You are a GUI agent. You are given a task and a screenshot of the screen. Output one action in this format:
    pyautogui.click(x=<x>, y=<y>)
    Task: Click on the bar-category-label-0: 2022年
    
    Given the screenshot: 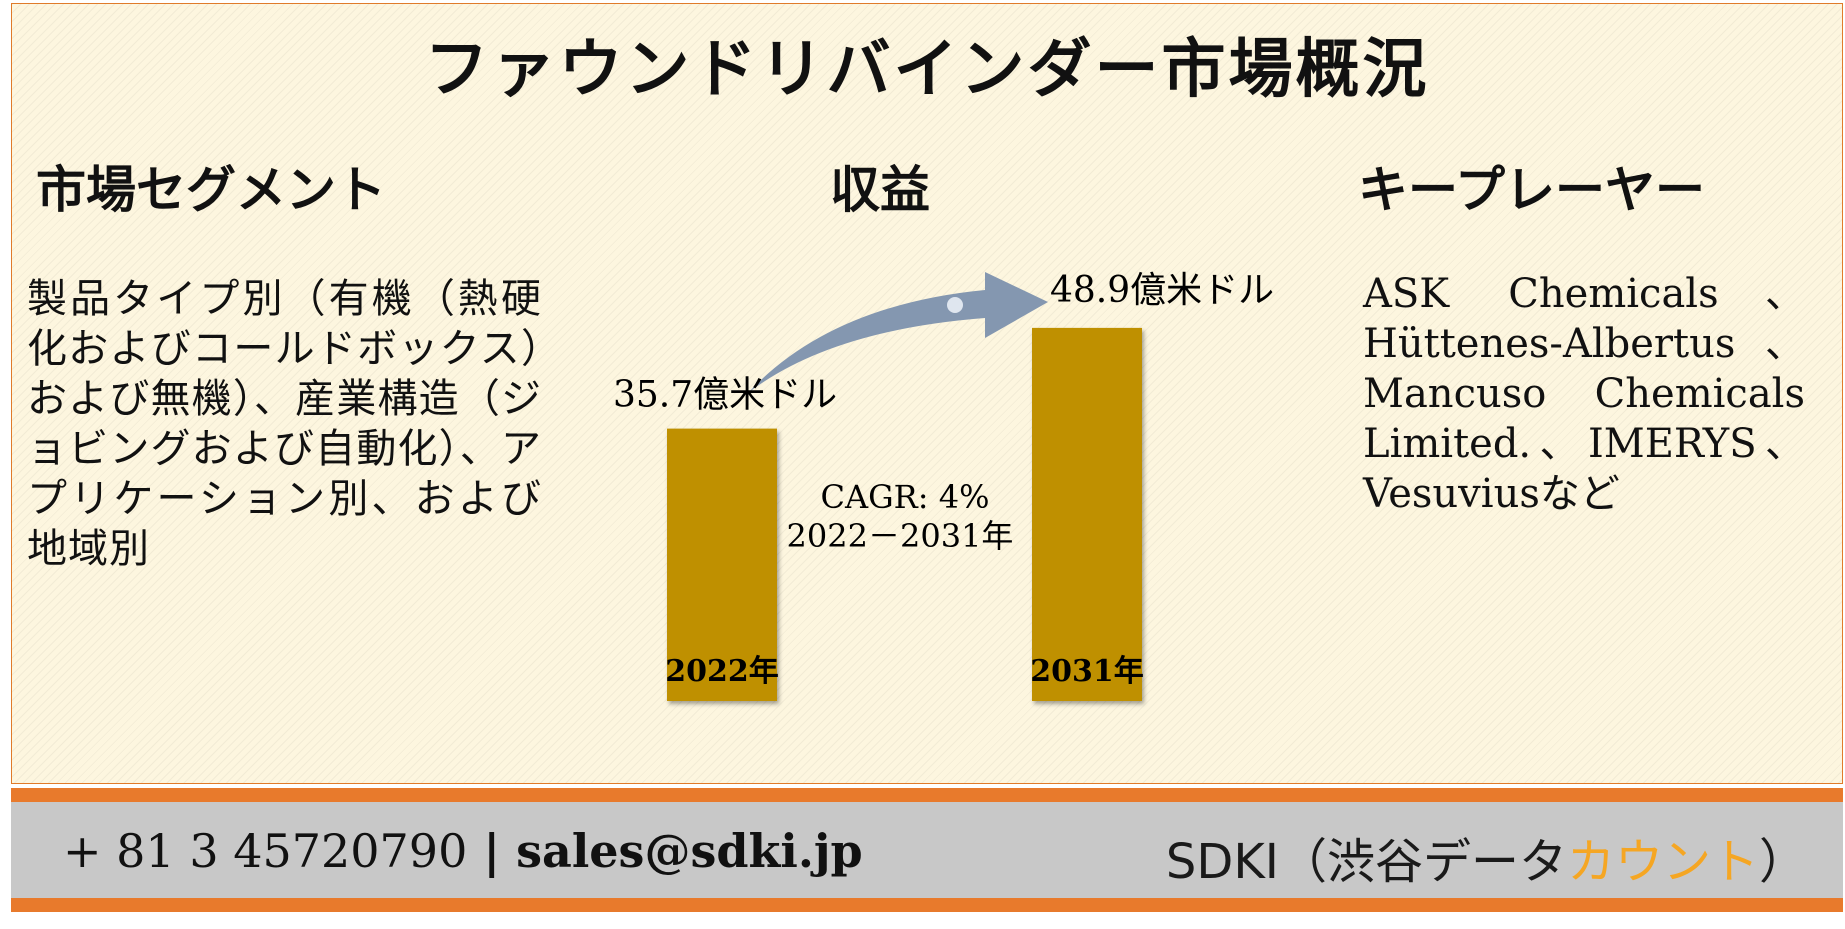 What is the action you would take?
    pyautogui.click(x=722, y=671)
    